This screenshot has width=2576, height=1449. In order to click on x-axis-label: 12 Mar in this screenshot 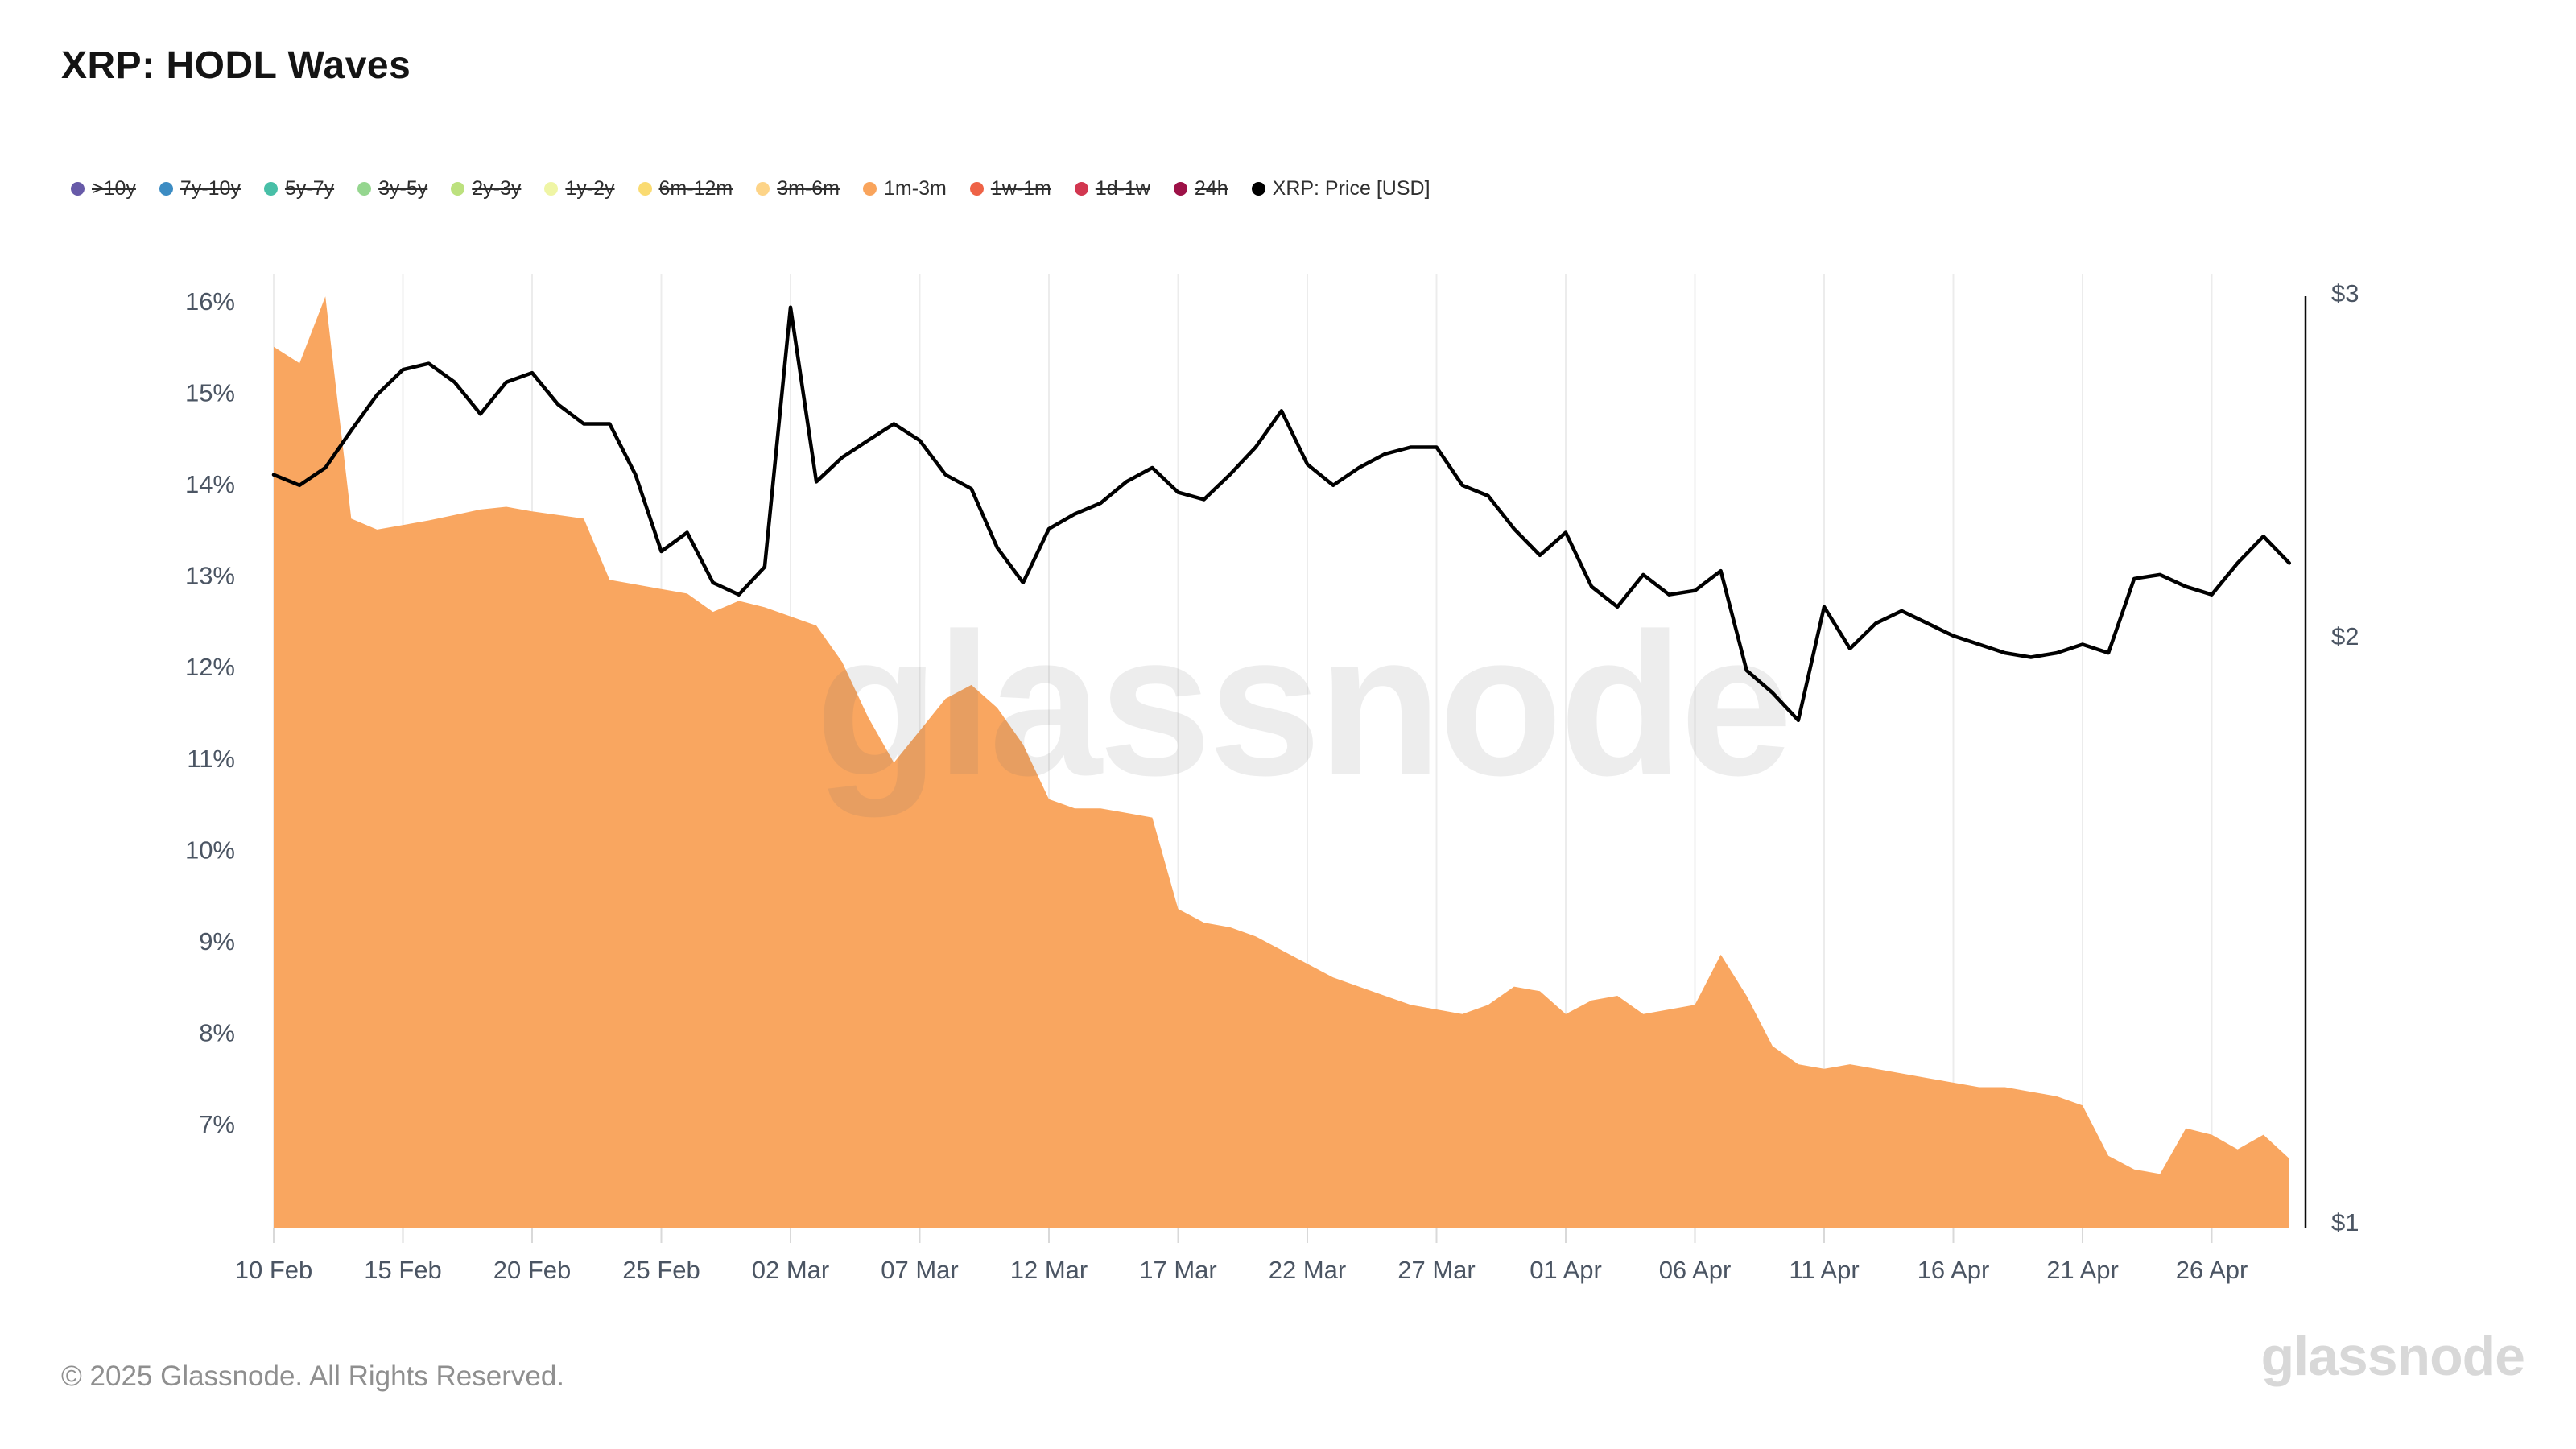, I will do `click(1049, 1270)`.